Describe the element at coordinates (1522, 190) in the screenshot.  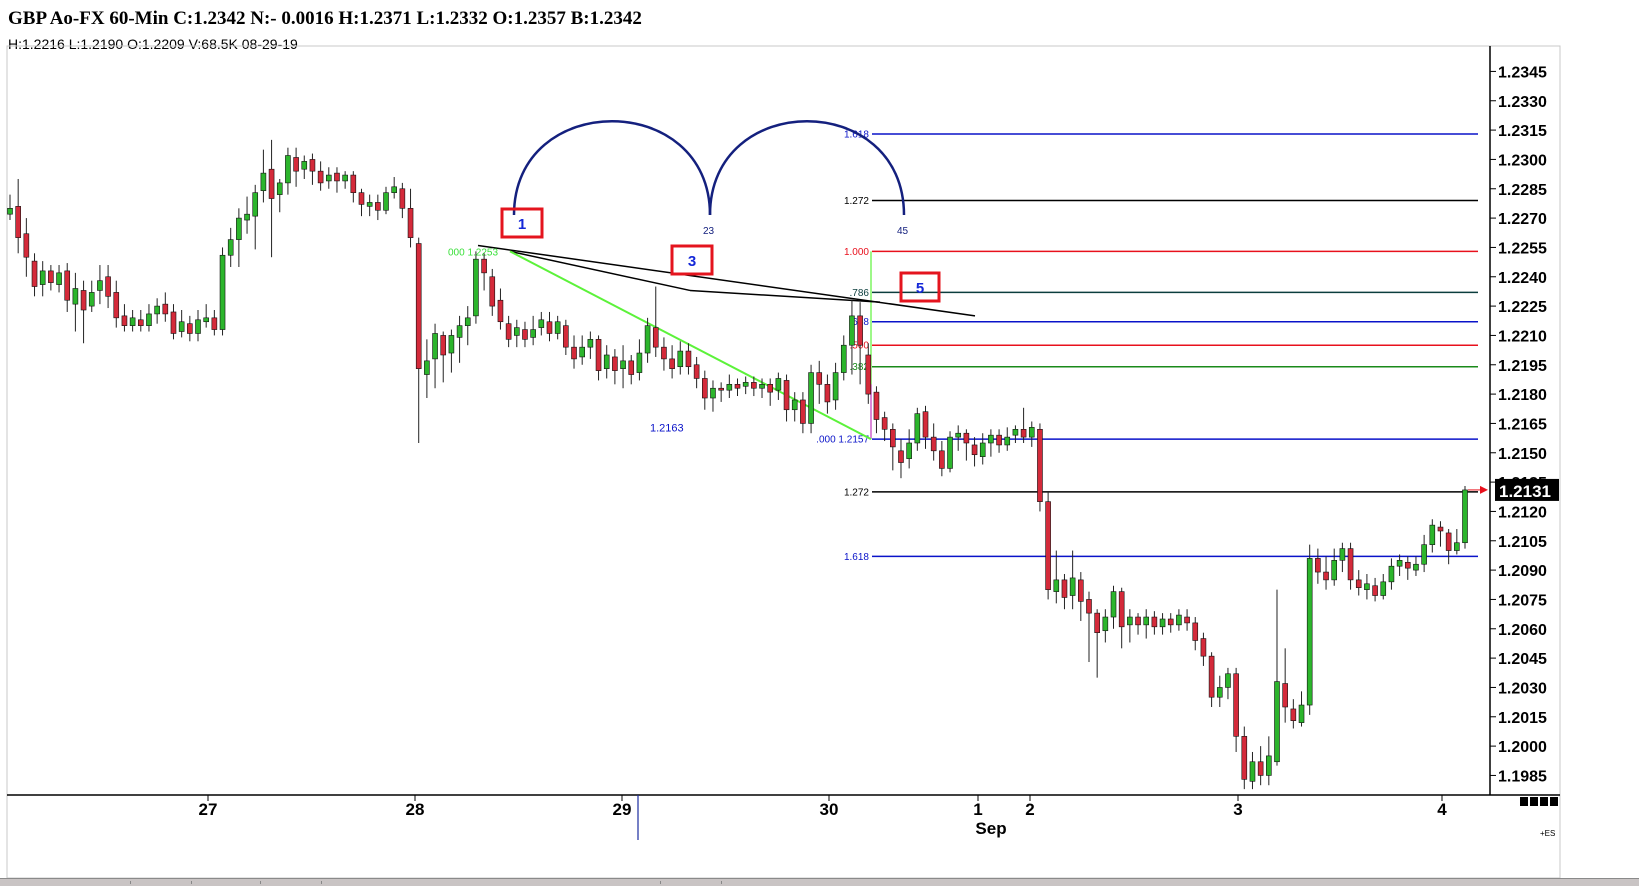
I see `price-tick-label: 1.2285` at that location.